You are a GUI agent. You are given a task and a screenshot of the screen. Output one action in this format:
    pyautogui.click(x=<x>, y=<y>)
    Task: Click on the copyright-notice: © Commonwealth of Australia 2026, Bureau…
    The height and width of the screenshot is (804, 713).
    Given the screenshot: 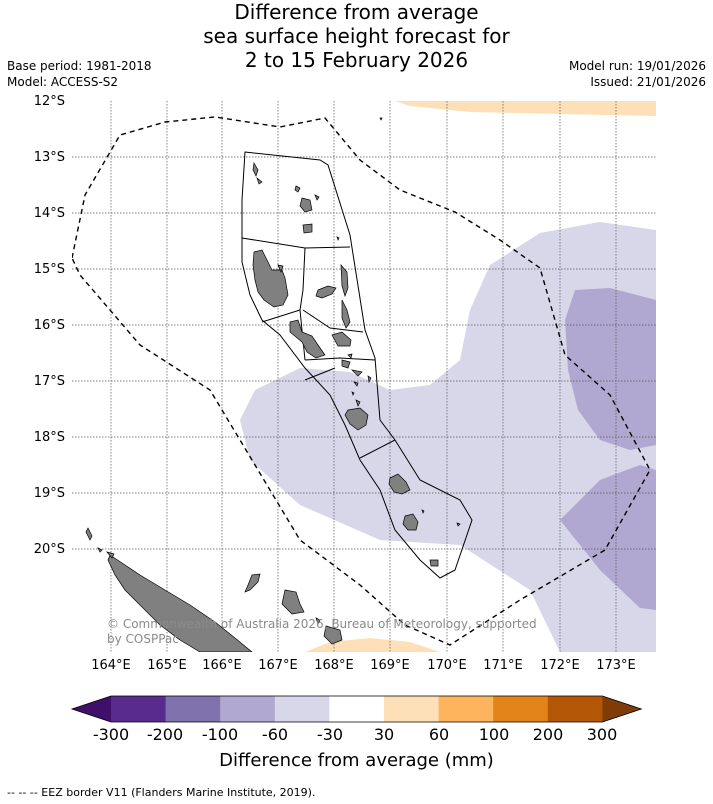 What is the action you would take?
    pyautogui.click(x=322, y=631)
    